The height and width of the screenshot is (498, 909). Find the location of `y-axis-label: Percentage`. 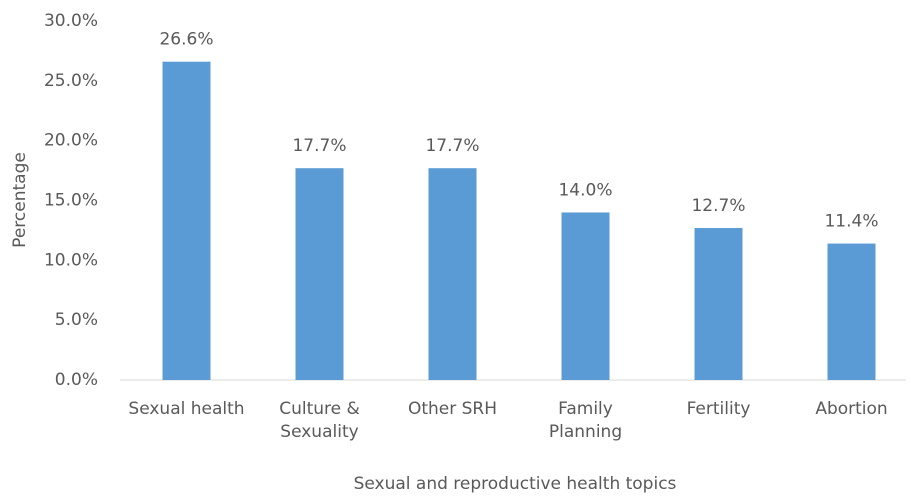

y-axis-label: Percentage is located at coordinates (20, 200).